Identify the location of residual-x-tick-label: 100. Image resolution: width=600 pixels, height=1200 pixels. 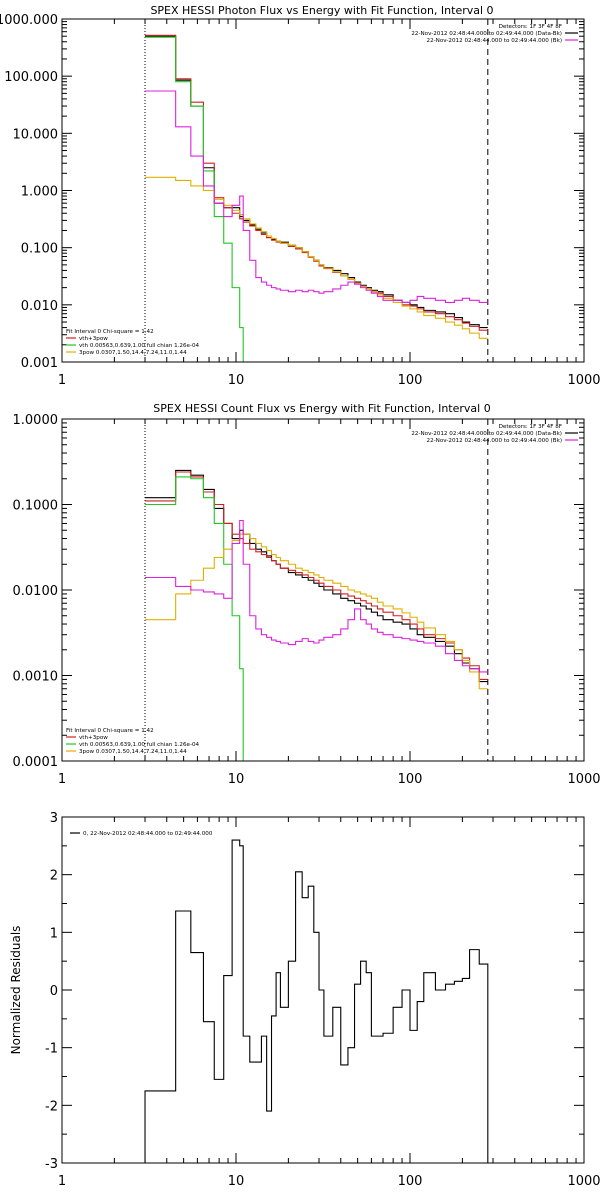
(410, 1181).